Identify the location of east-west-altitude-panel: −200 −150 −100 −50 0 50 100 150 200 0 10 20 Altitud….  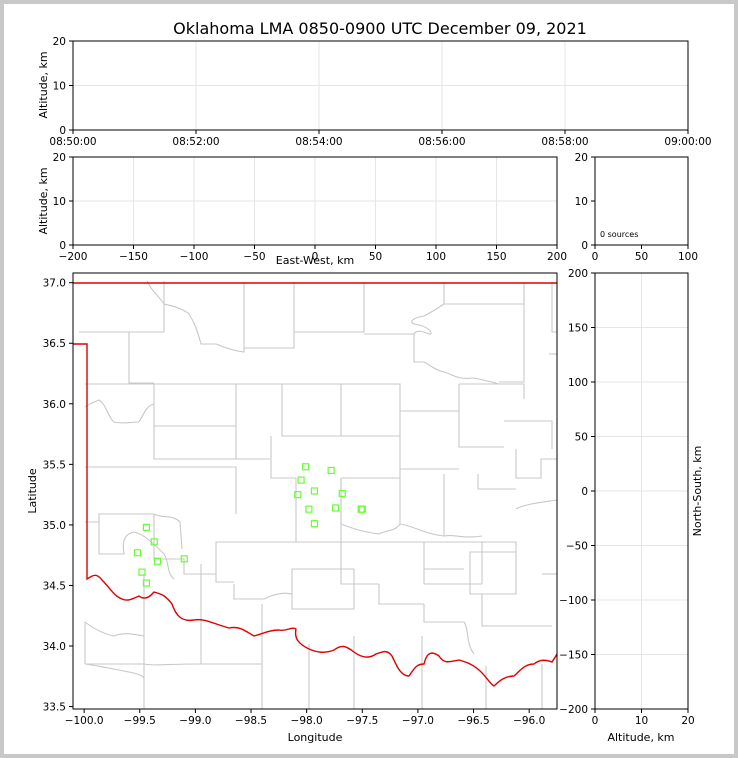
(302, 209).